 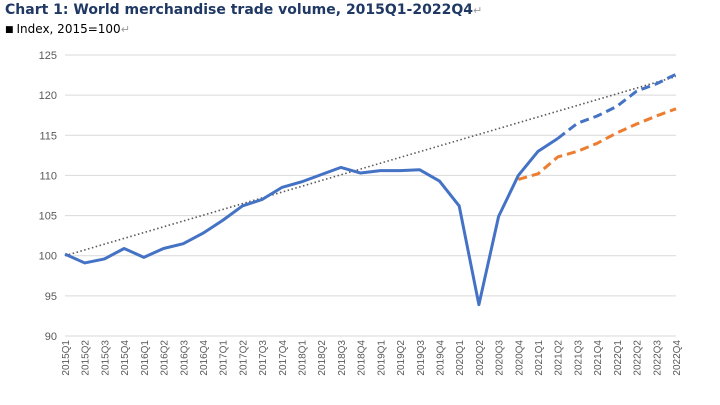 What do you see at coordinates (303, 358) in the screenshot?
I see `x-tick-label: 2018Q1` at bounding box center [303, 358].